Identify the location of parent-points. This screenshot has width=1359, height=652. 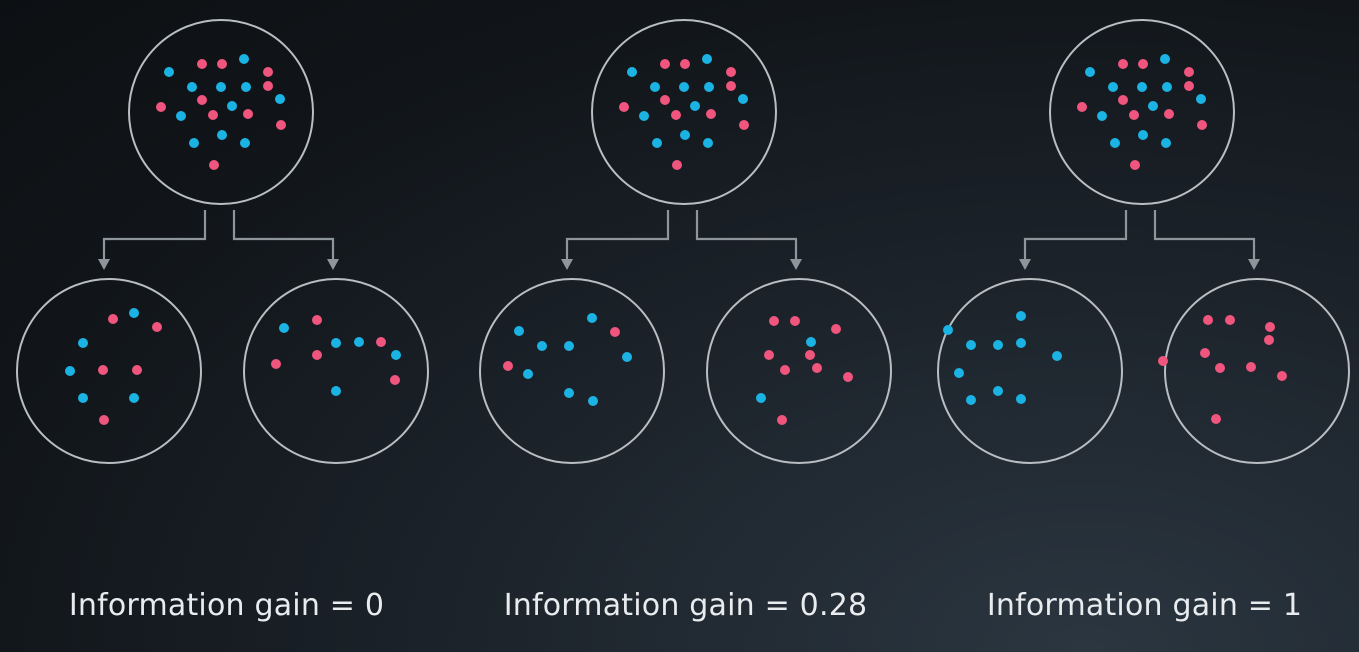
(221, 112).